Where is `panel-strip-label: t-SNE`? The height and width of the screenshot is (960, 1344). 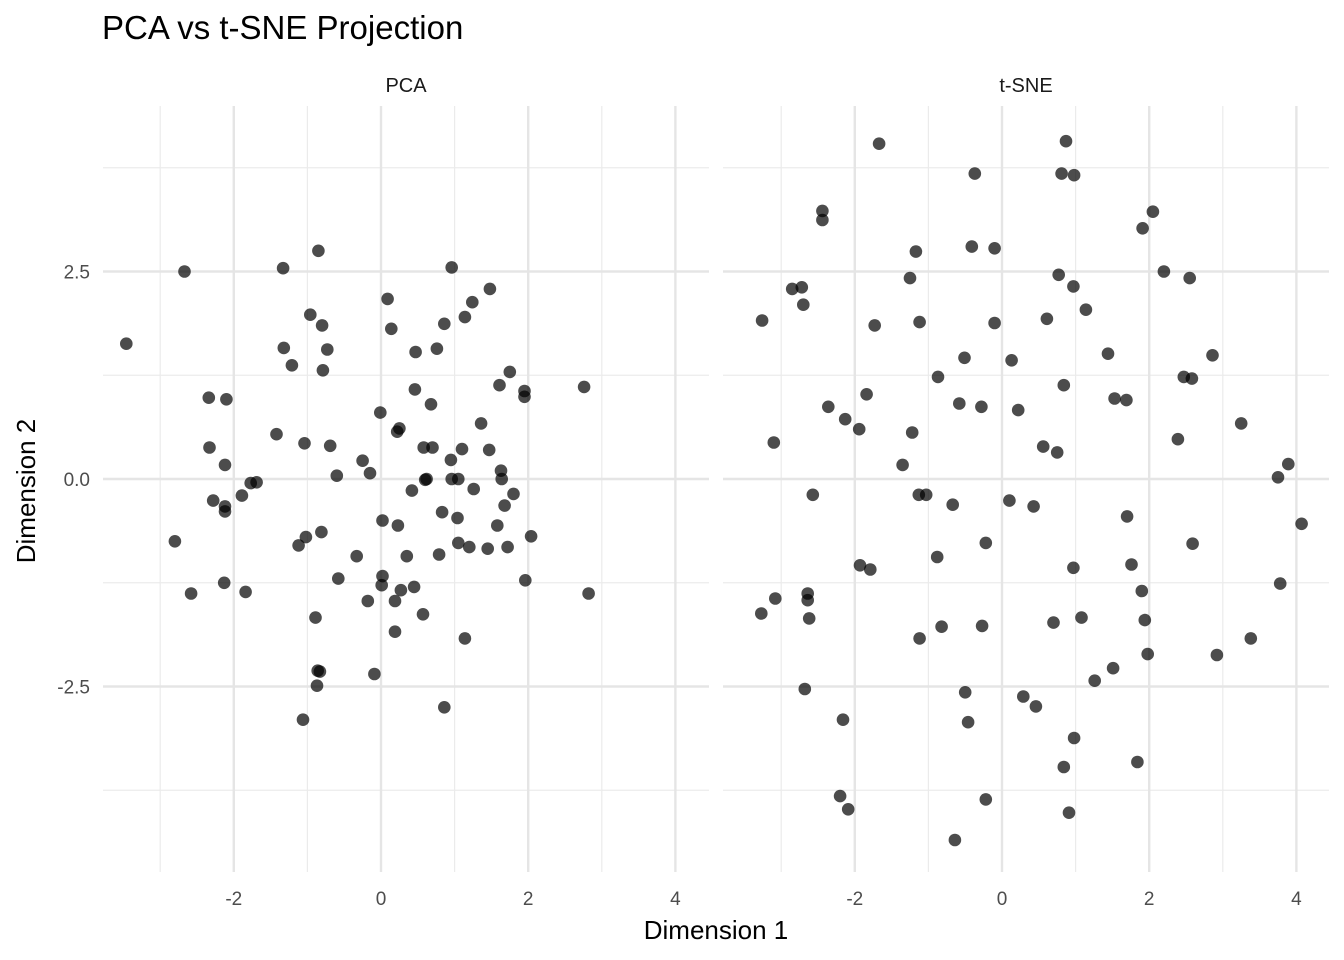
panel-strip-label: t-SNE is located at coordinates (1025, 86).